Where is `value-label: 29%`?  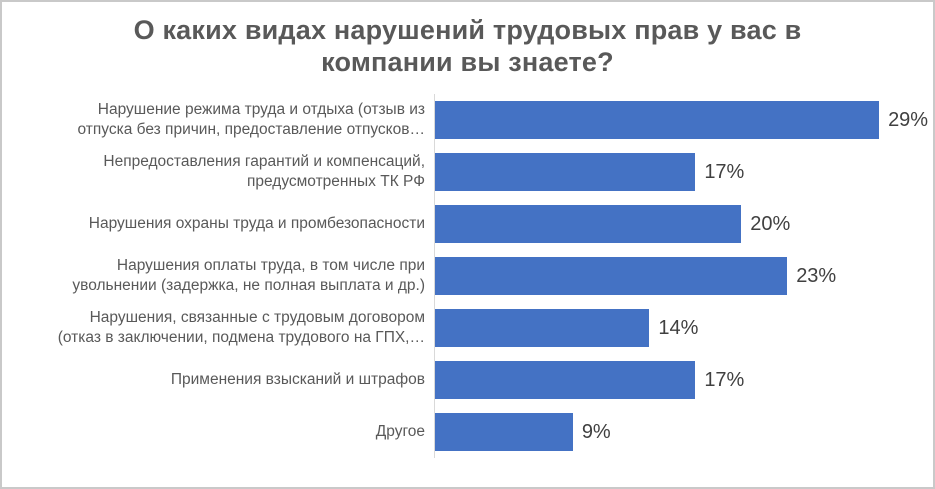
value-label: 29% is located at coordinates (908, 119).